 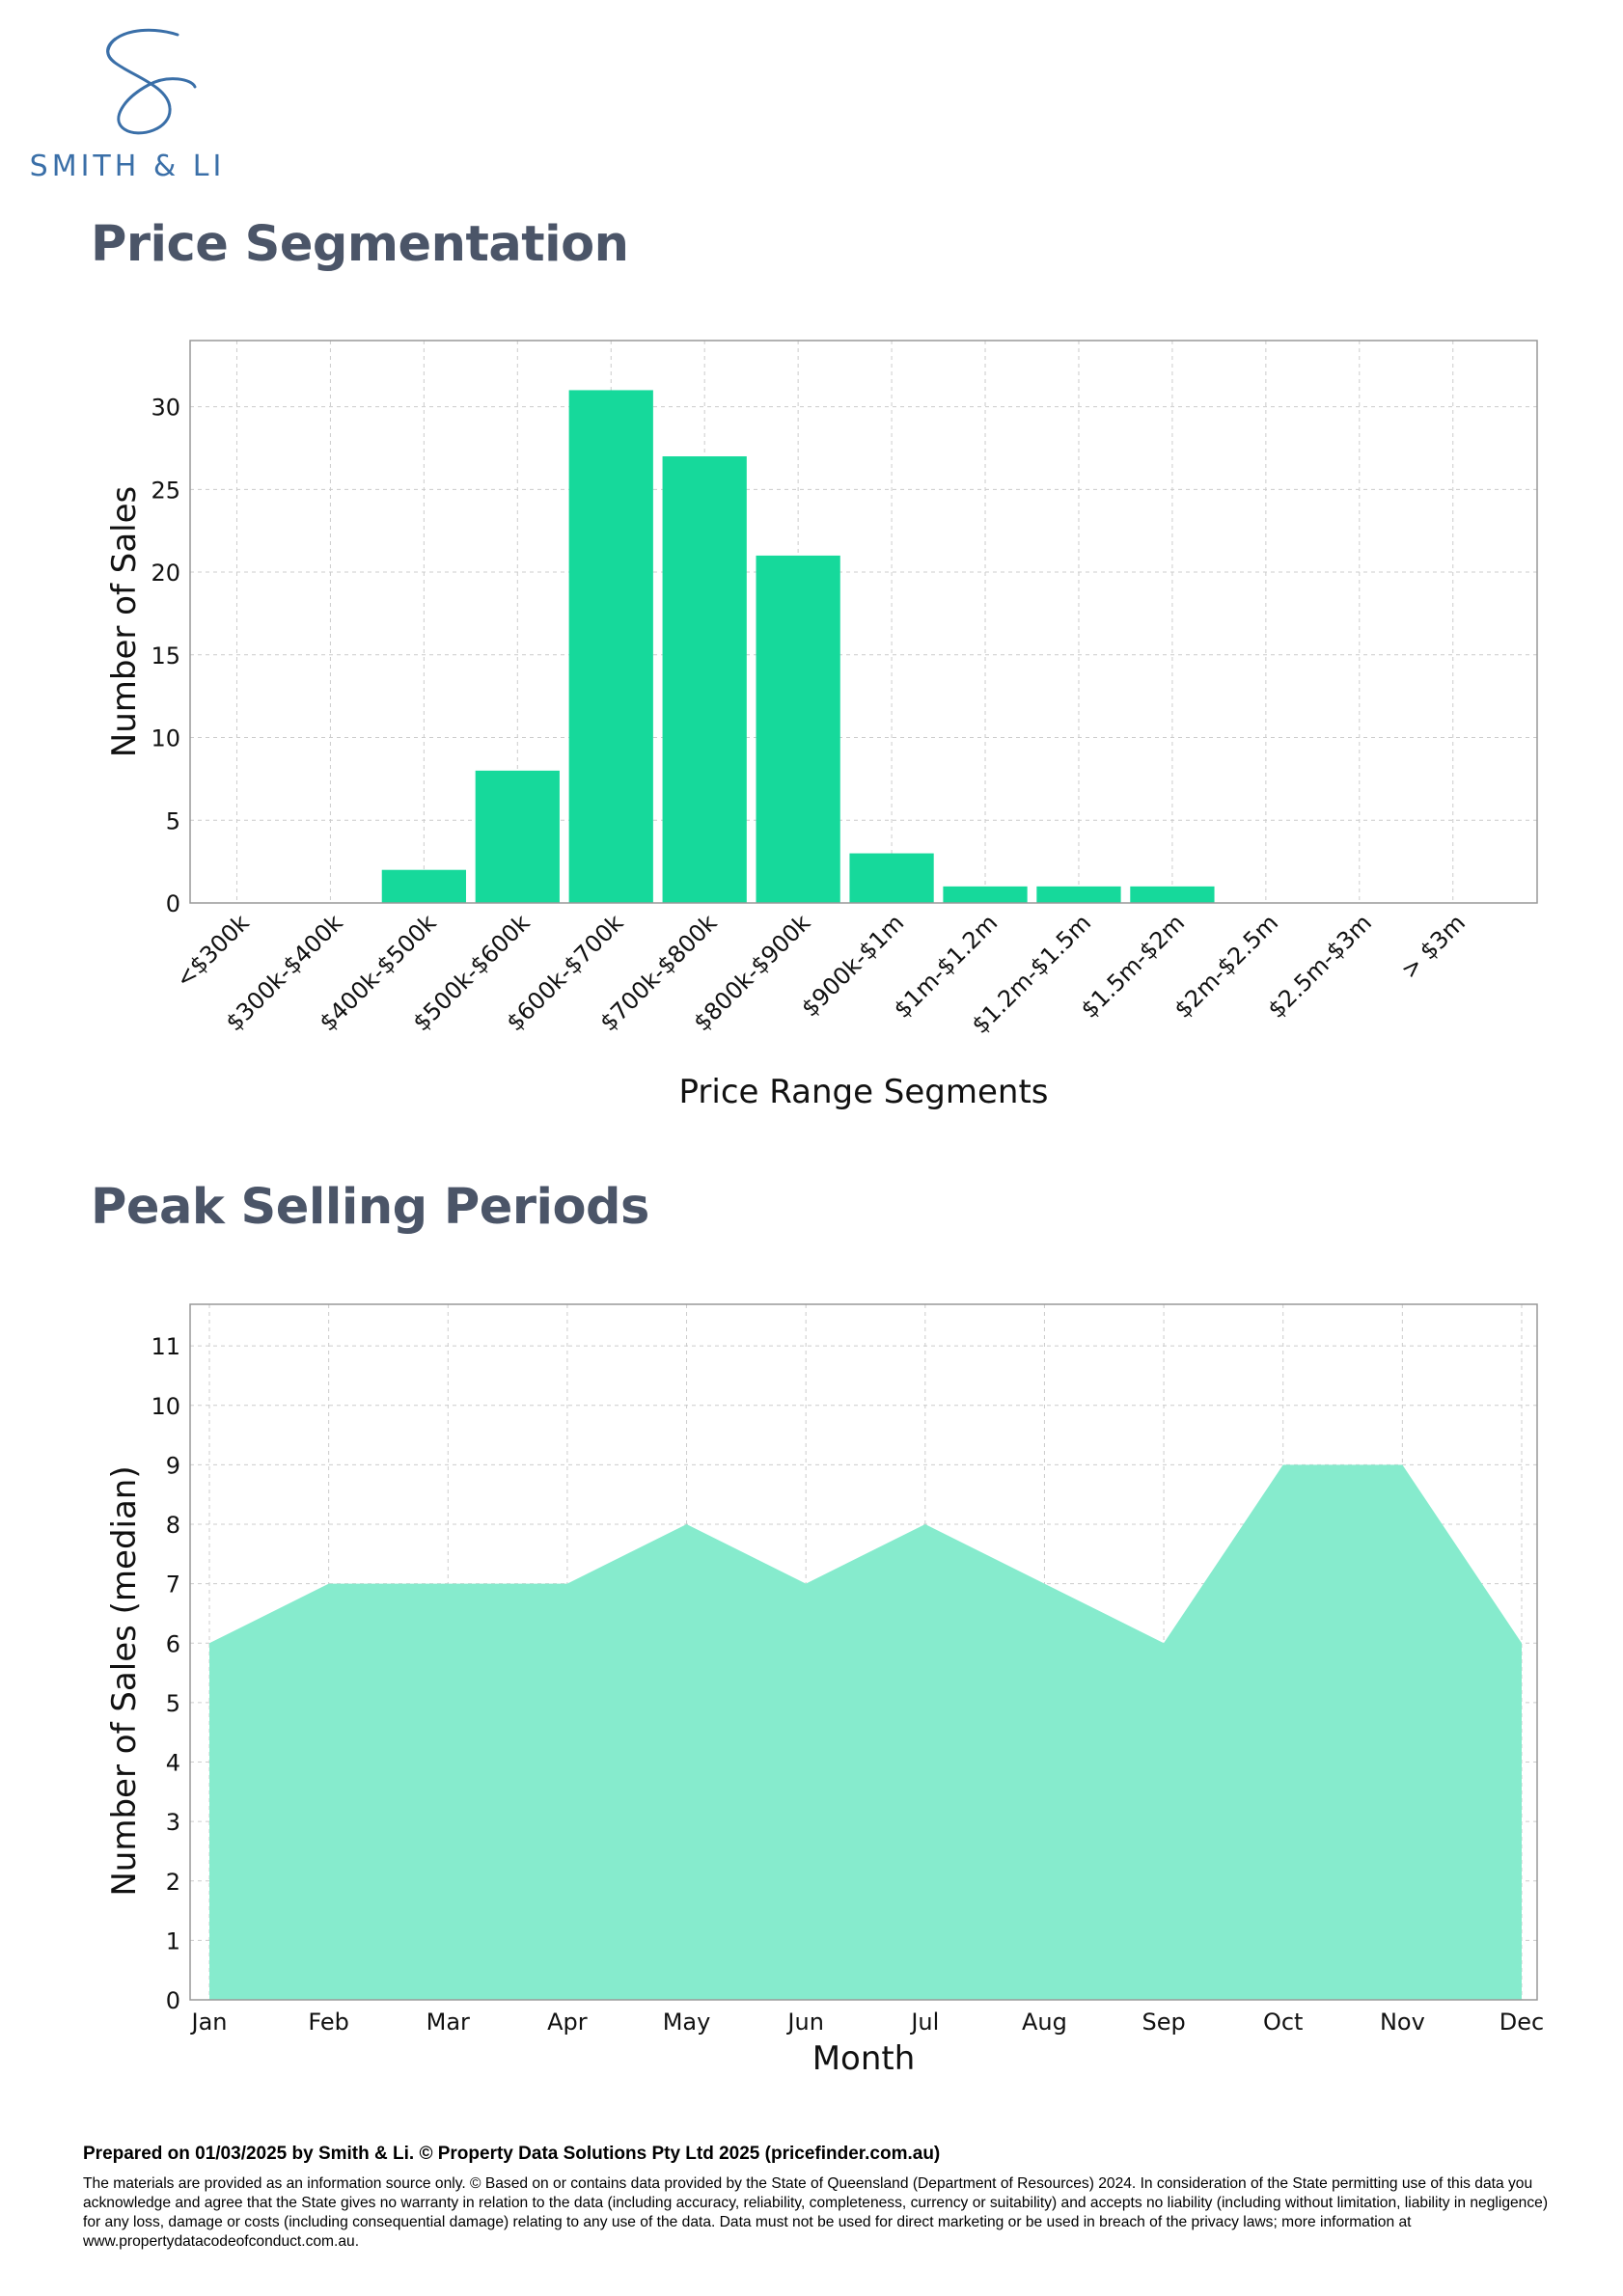 What do you see at coordinates (448, 2023) in the screenshot?
I see `x-tick-label: Mar` at bounding box center [448, 2023].